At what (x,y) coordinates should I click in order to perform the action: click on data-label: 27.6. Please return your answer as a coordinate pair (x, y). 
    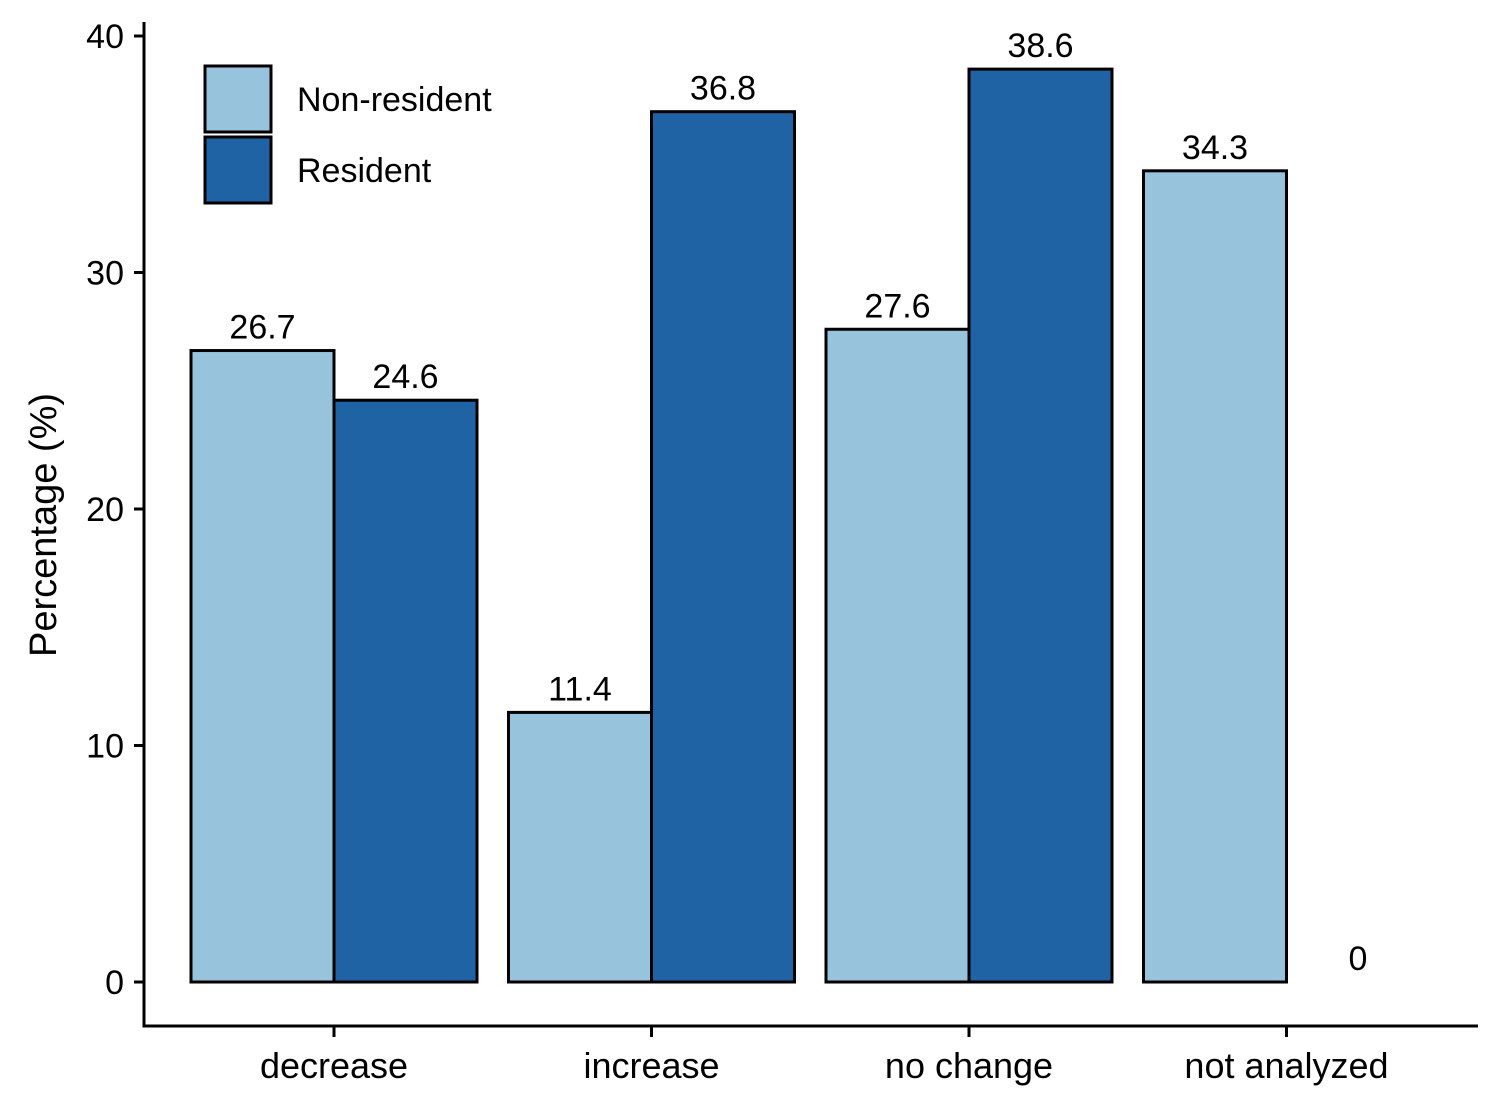
    Looking at the image, I should click on (897, 306).